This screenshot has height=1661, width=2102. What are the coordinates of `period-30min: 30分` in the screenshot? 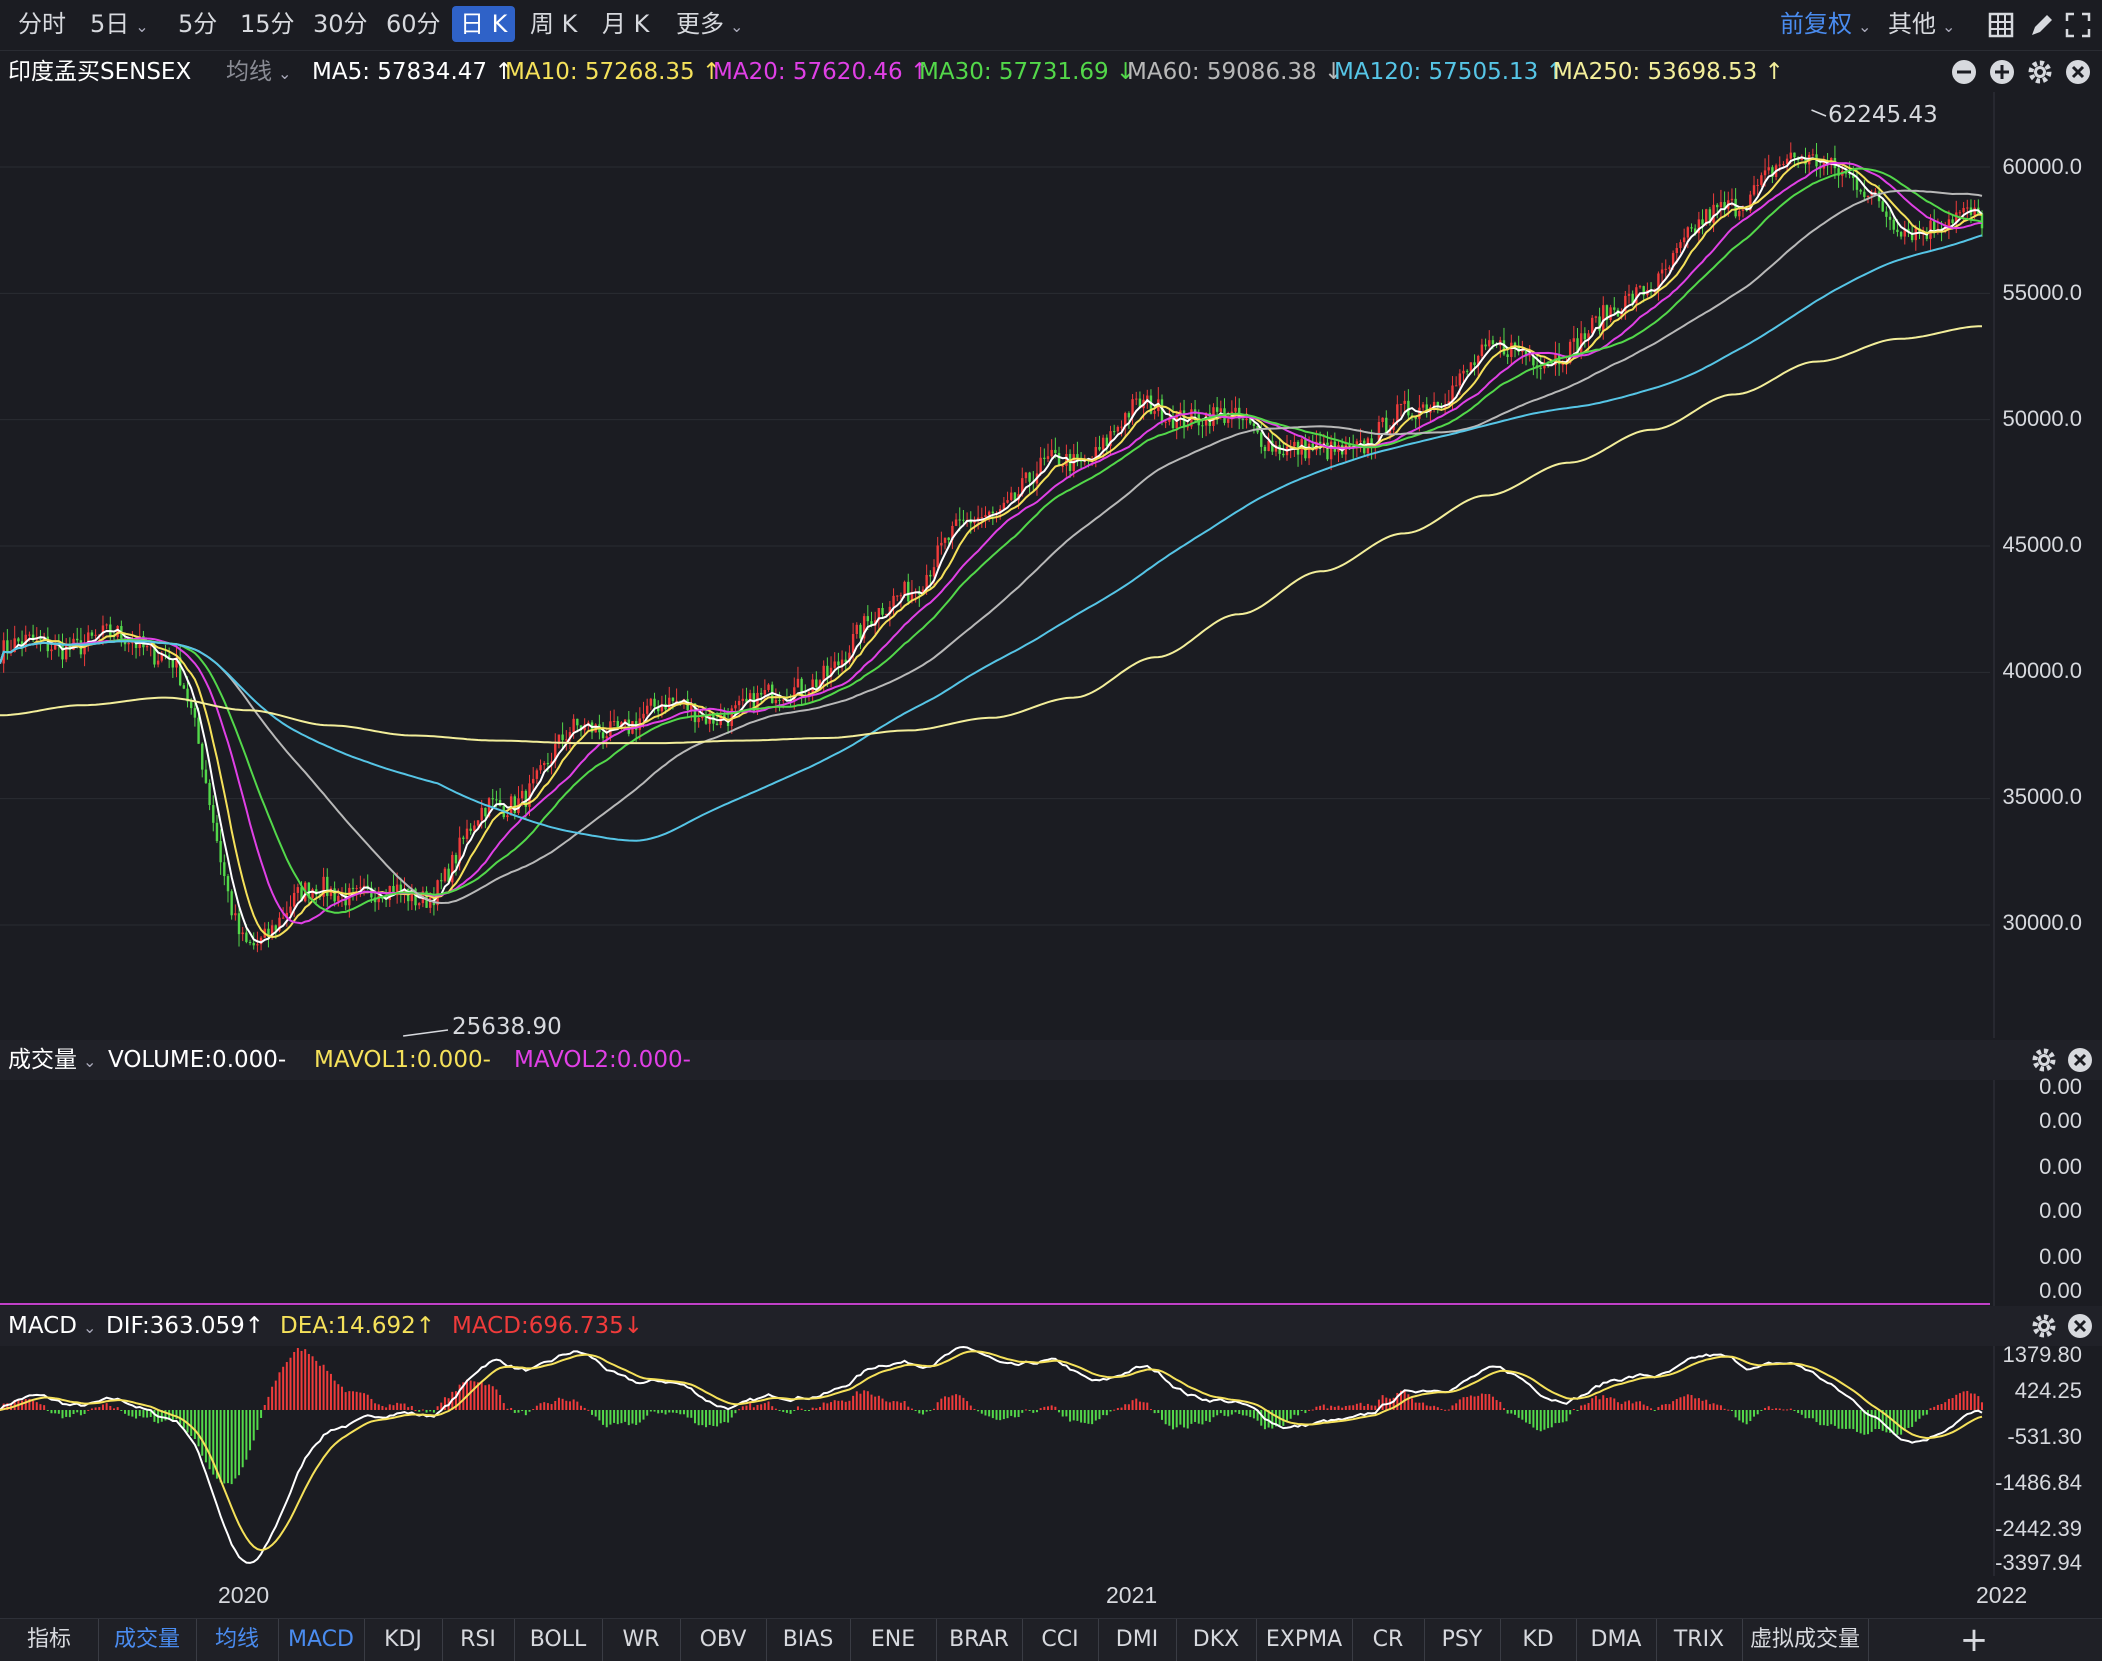 It's located at (340, 24).